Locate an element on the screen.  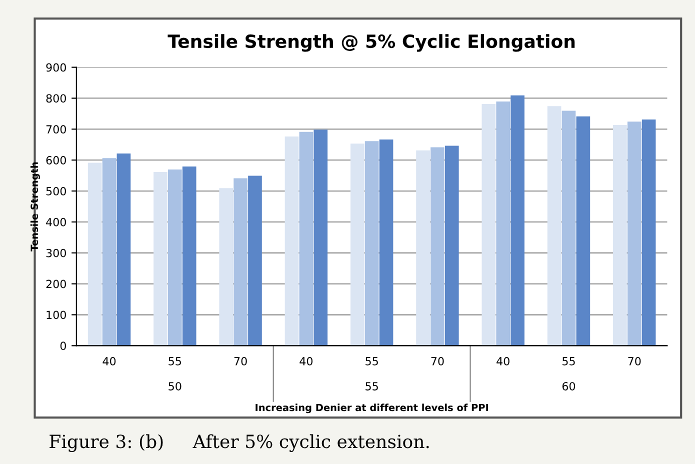
y-axis-title: Tensile Strength is located at coordinates (35, 207).